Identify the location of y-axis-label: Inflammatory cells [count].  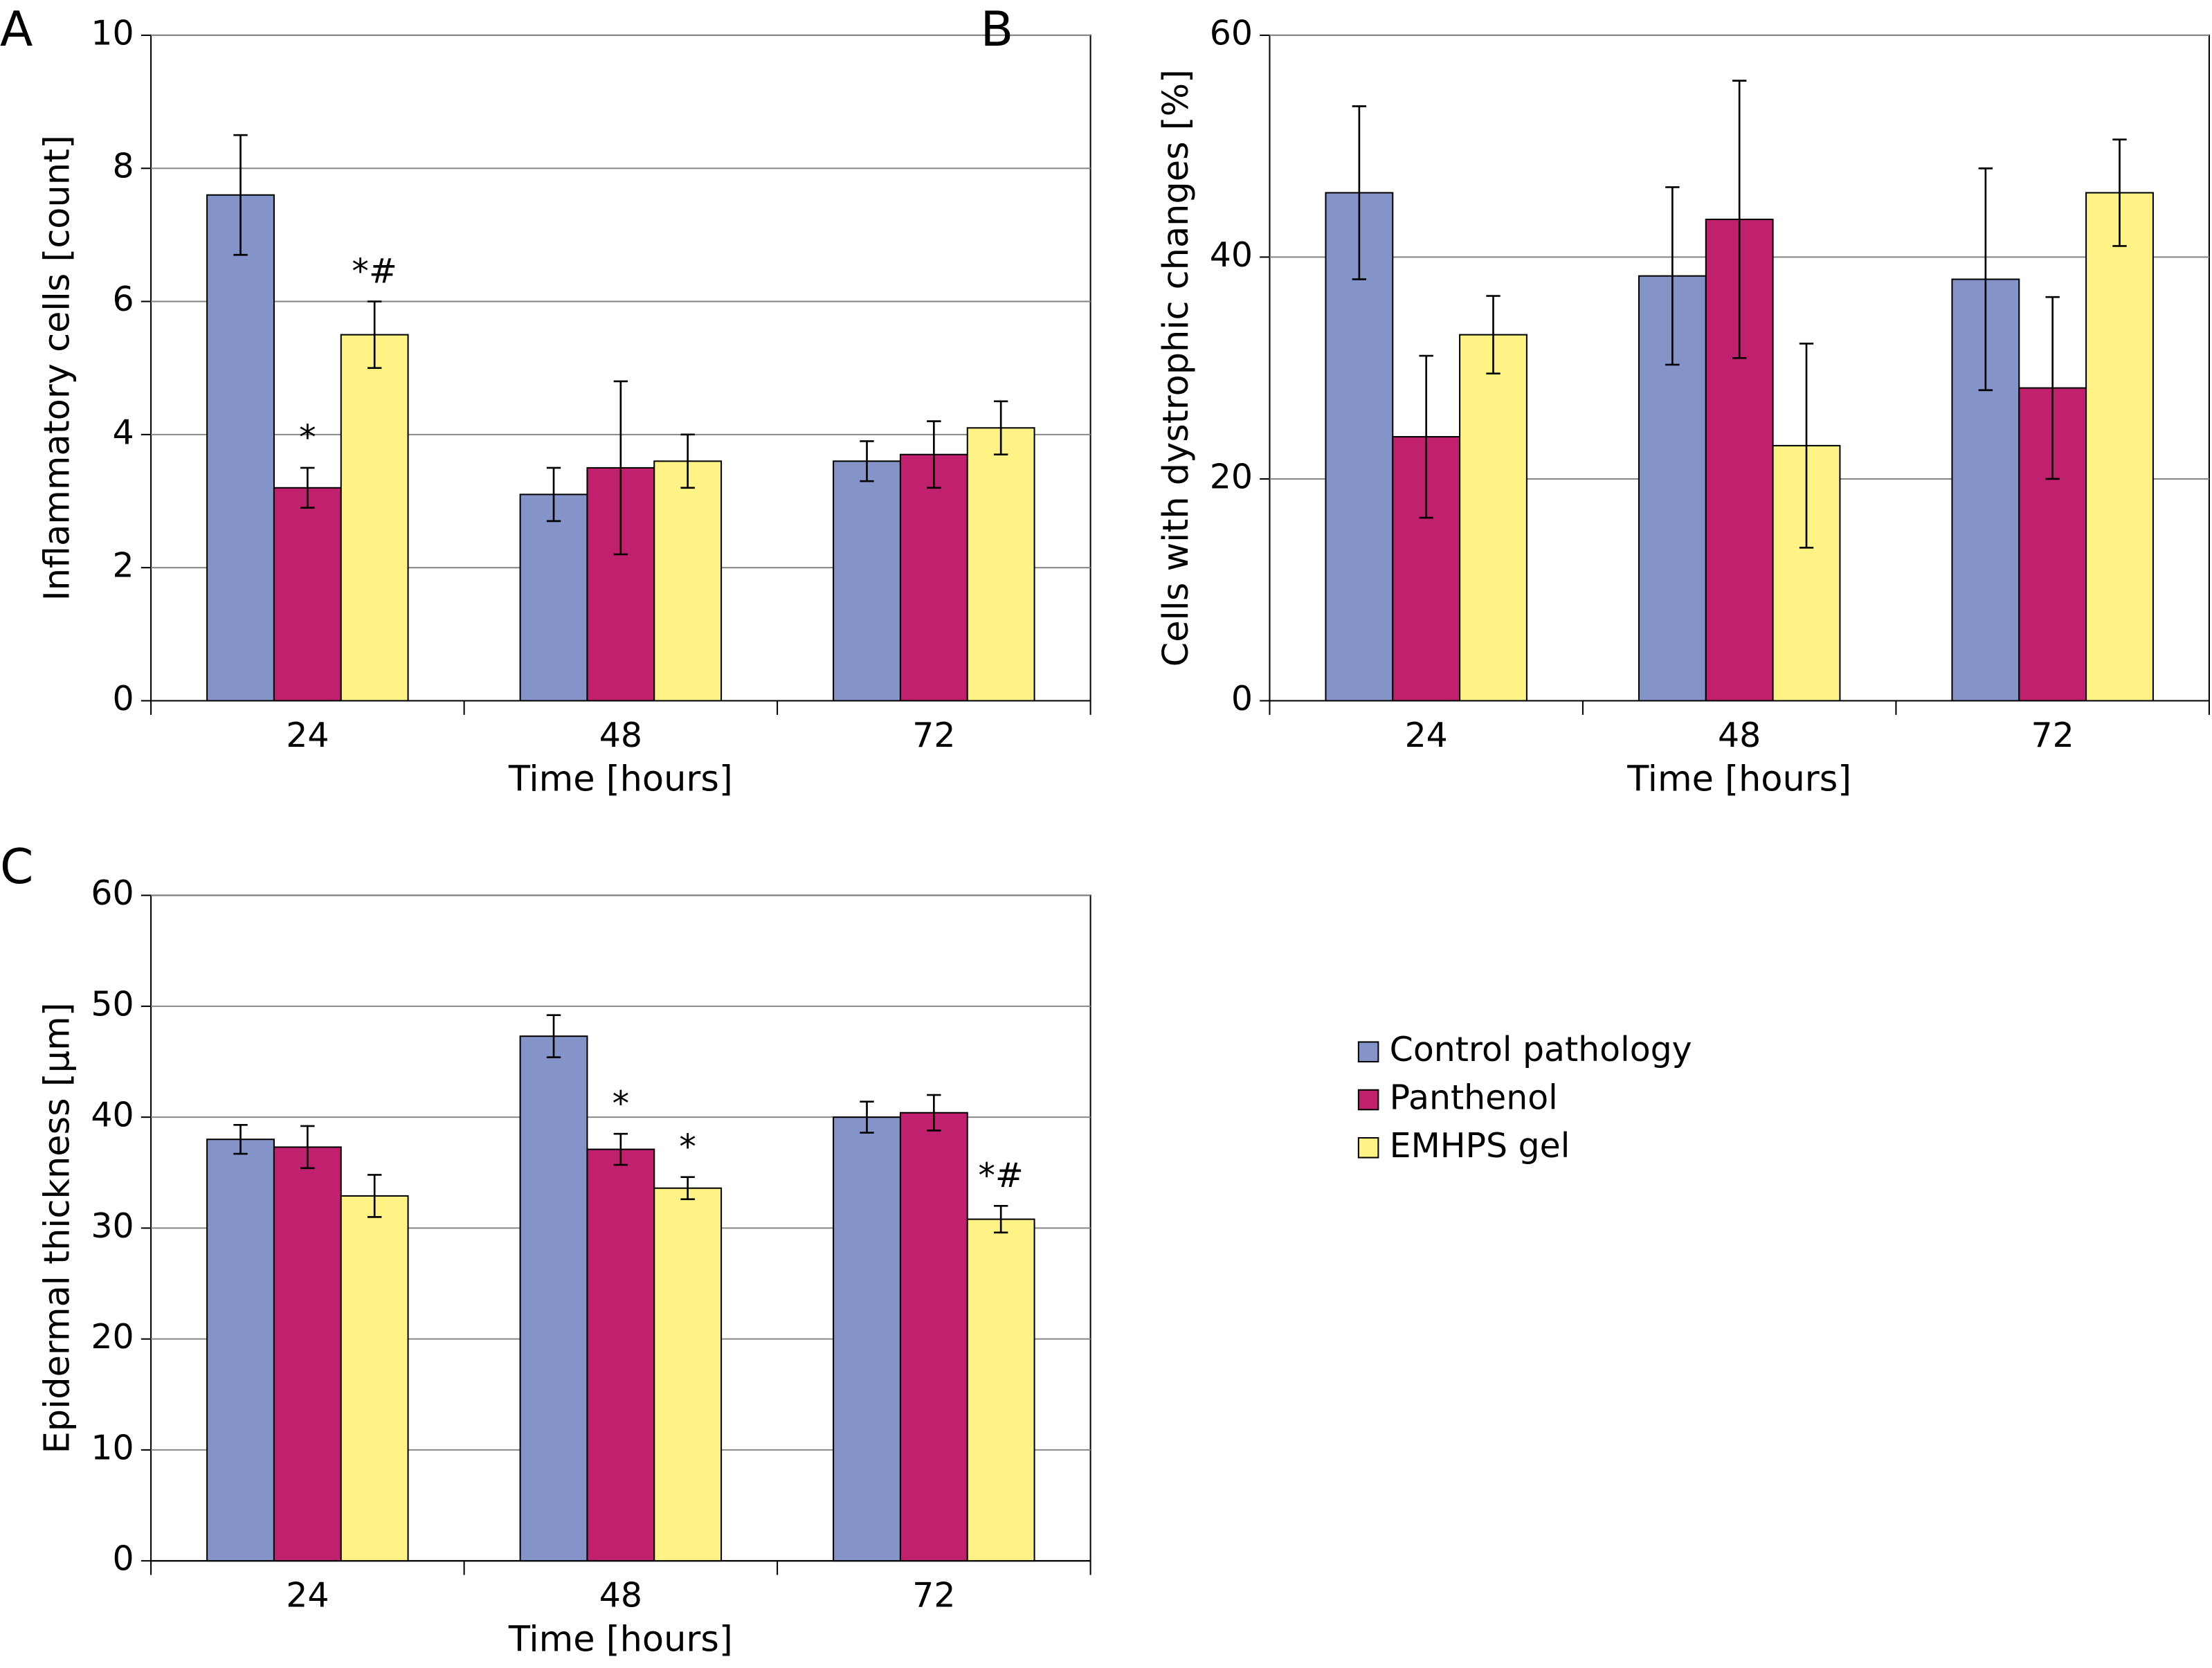
(57, 368).